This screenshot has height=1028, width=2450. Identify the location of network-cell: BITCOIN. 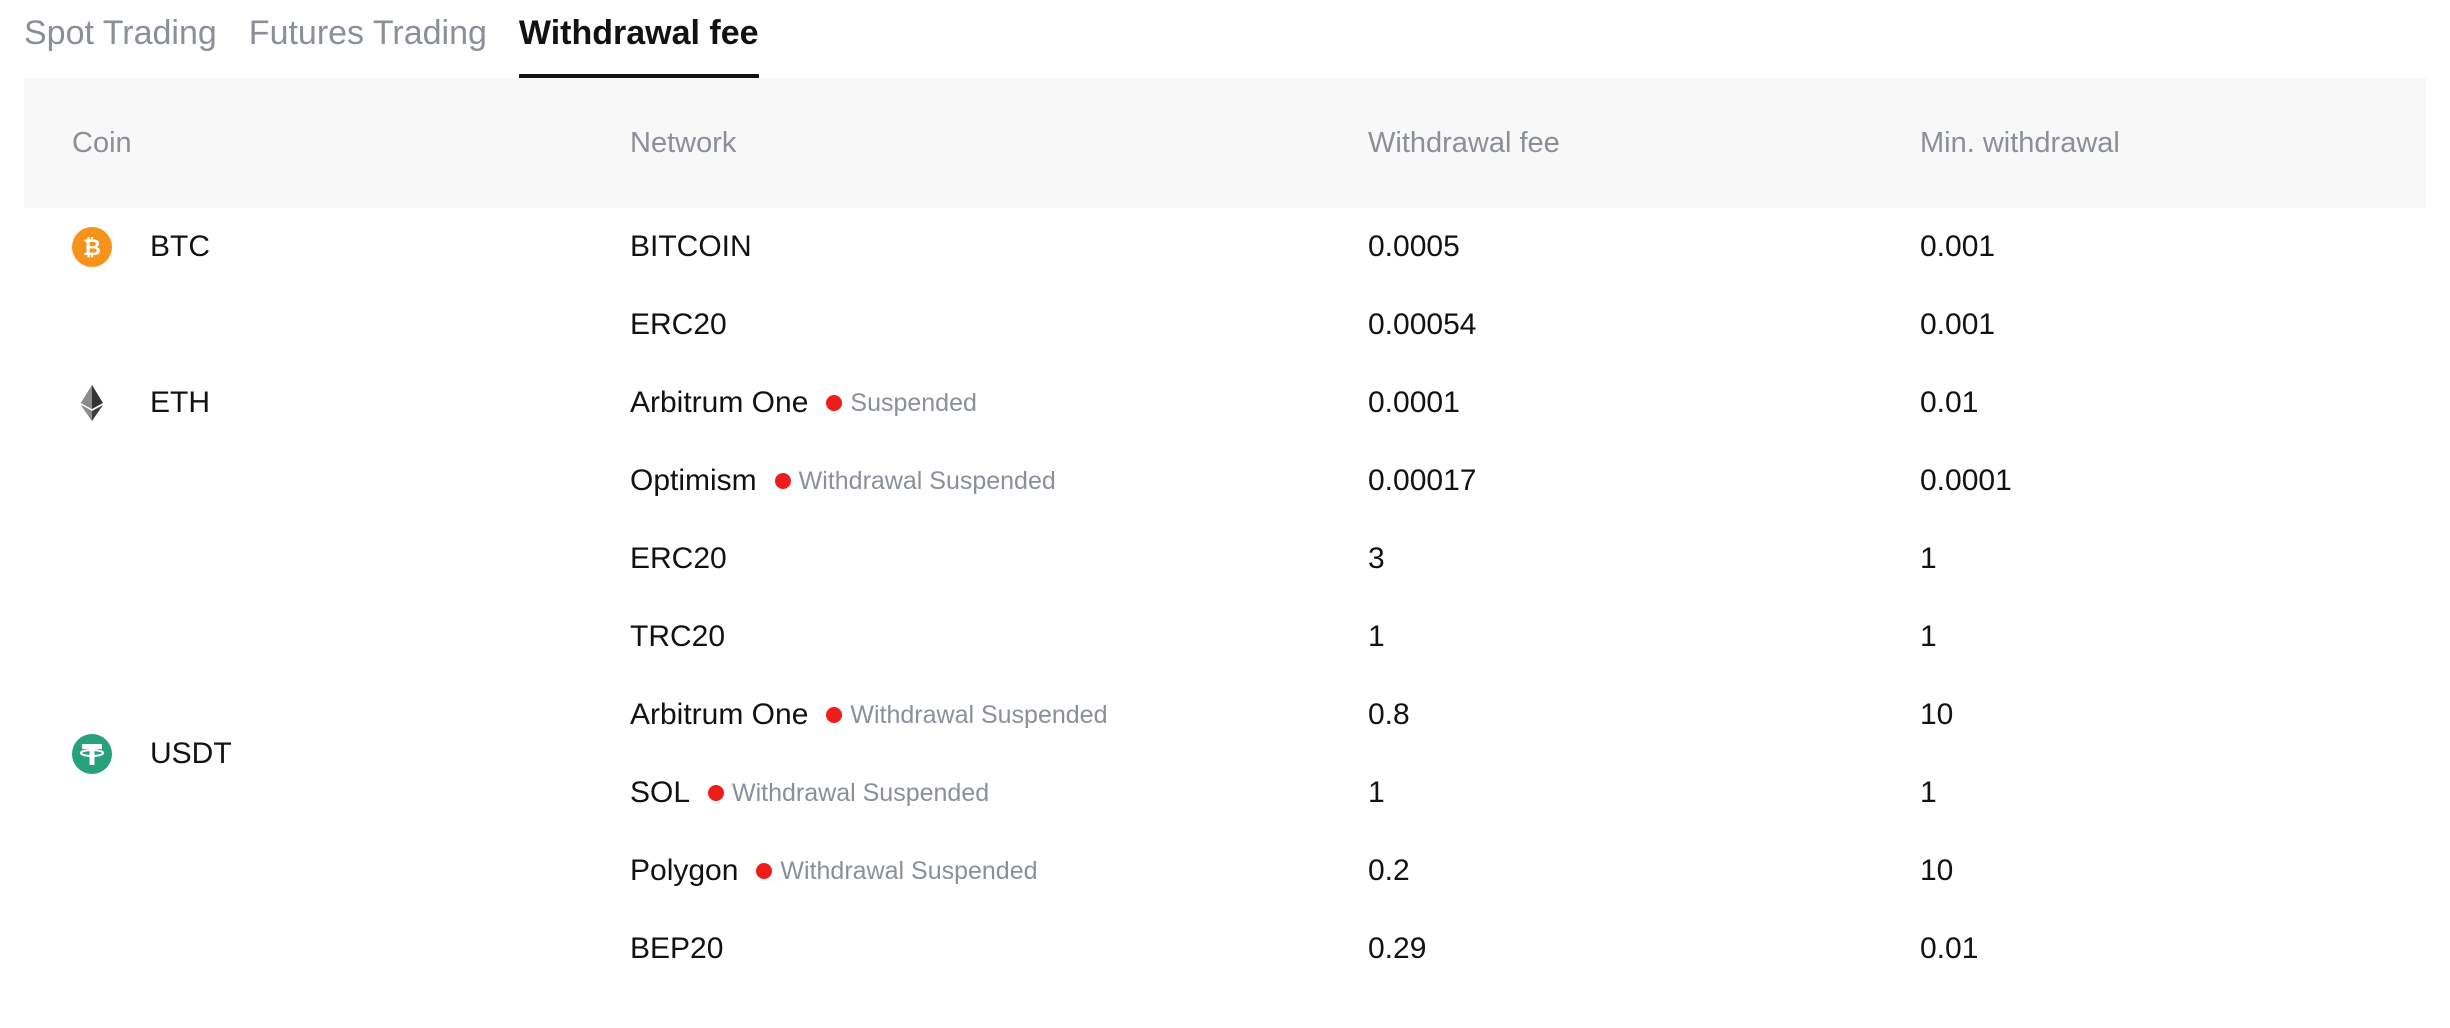
(691, 247).